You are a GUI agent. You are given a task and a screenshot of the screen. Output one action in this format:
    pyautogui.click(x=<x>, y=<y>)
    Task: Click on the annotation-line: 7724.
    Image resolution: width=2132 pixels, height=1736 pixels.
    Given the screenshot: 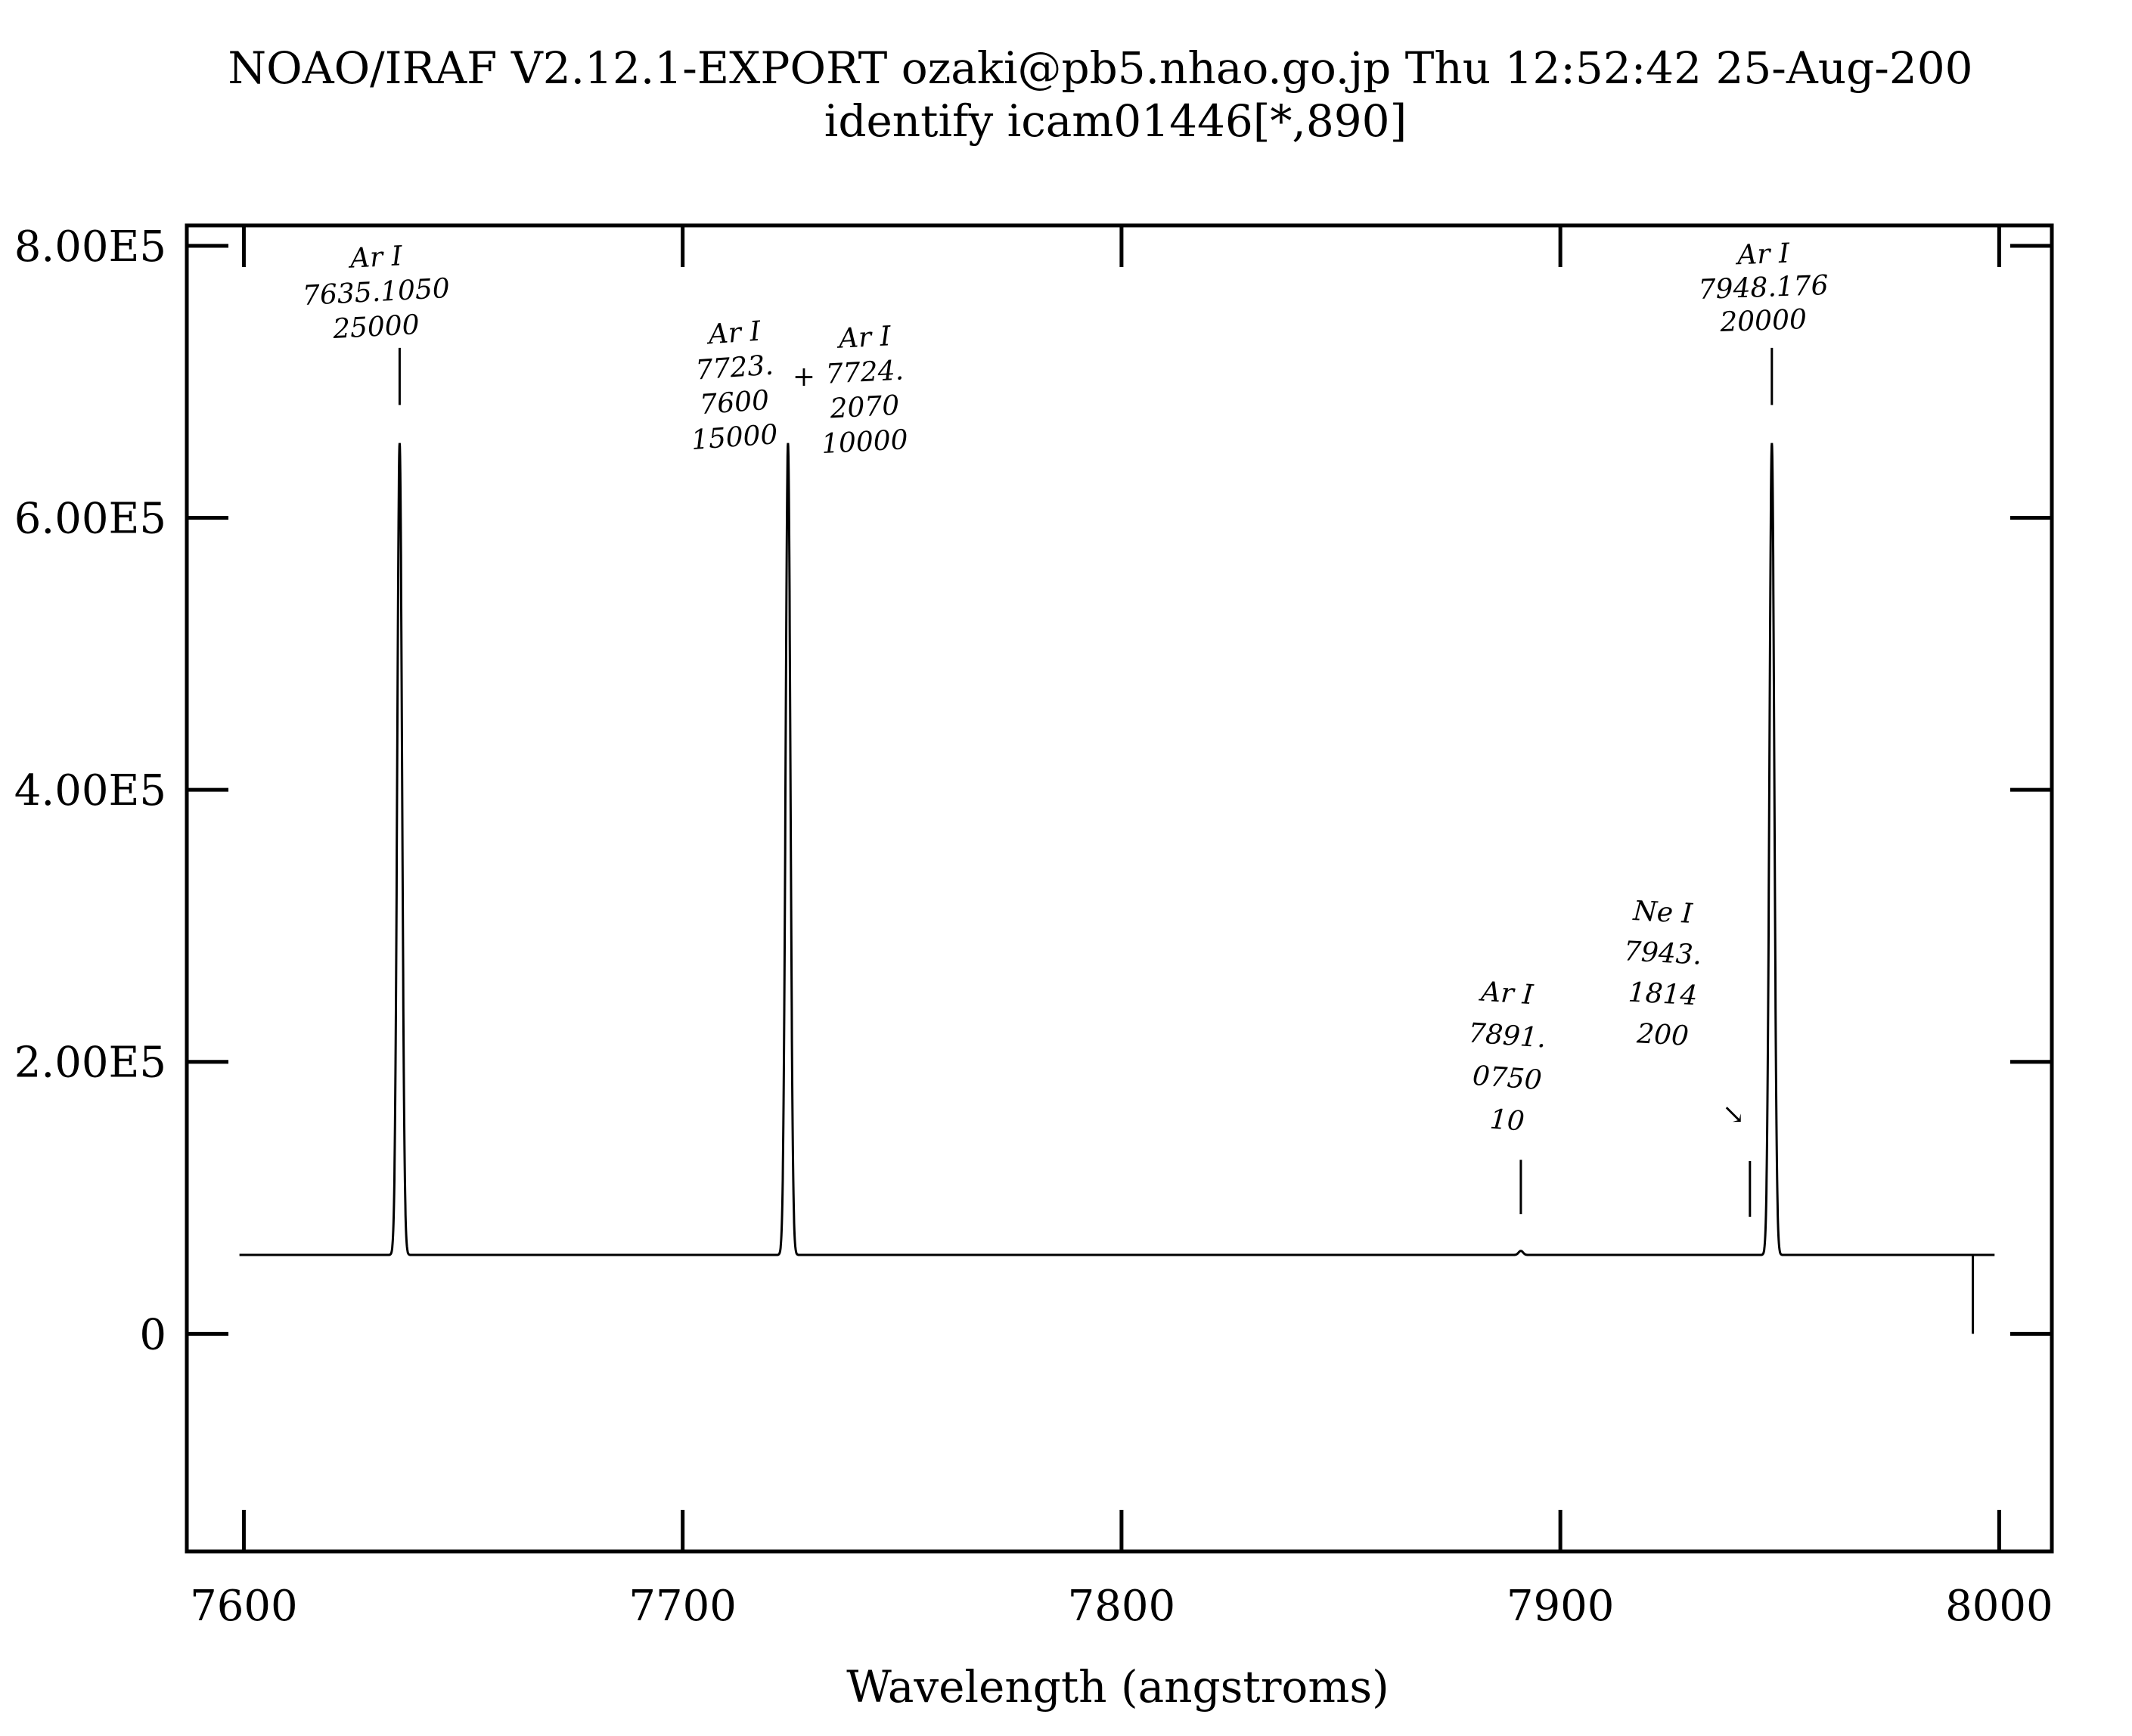 What is the action you would take?
    pyautogui.click(x=865, y=372)
    